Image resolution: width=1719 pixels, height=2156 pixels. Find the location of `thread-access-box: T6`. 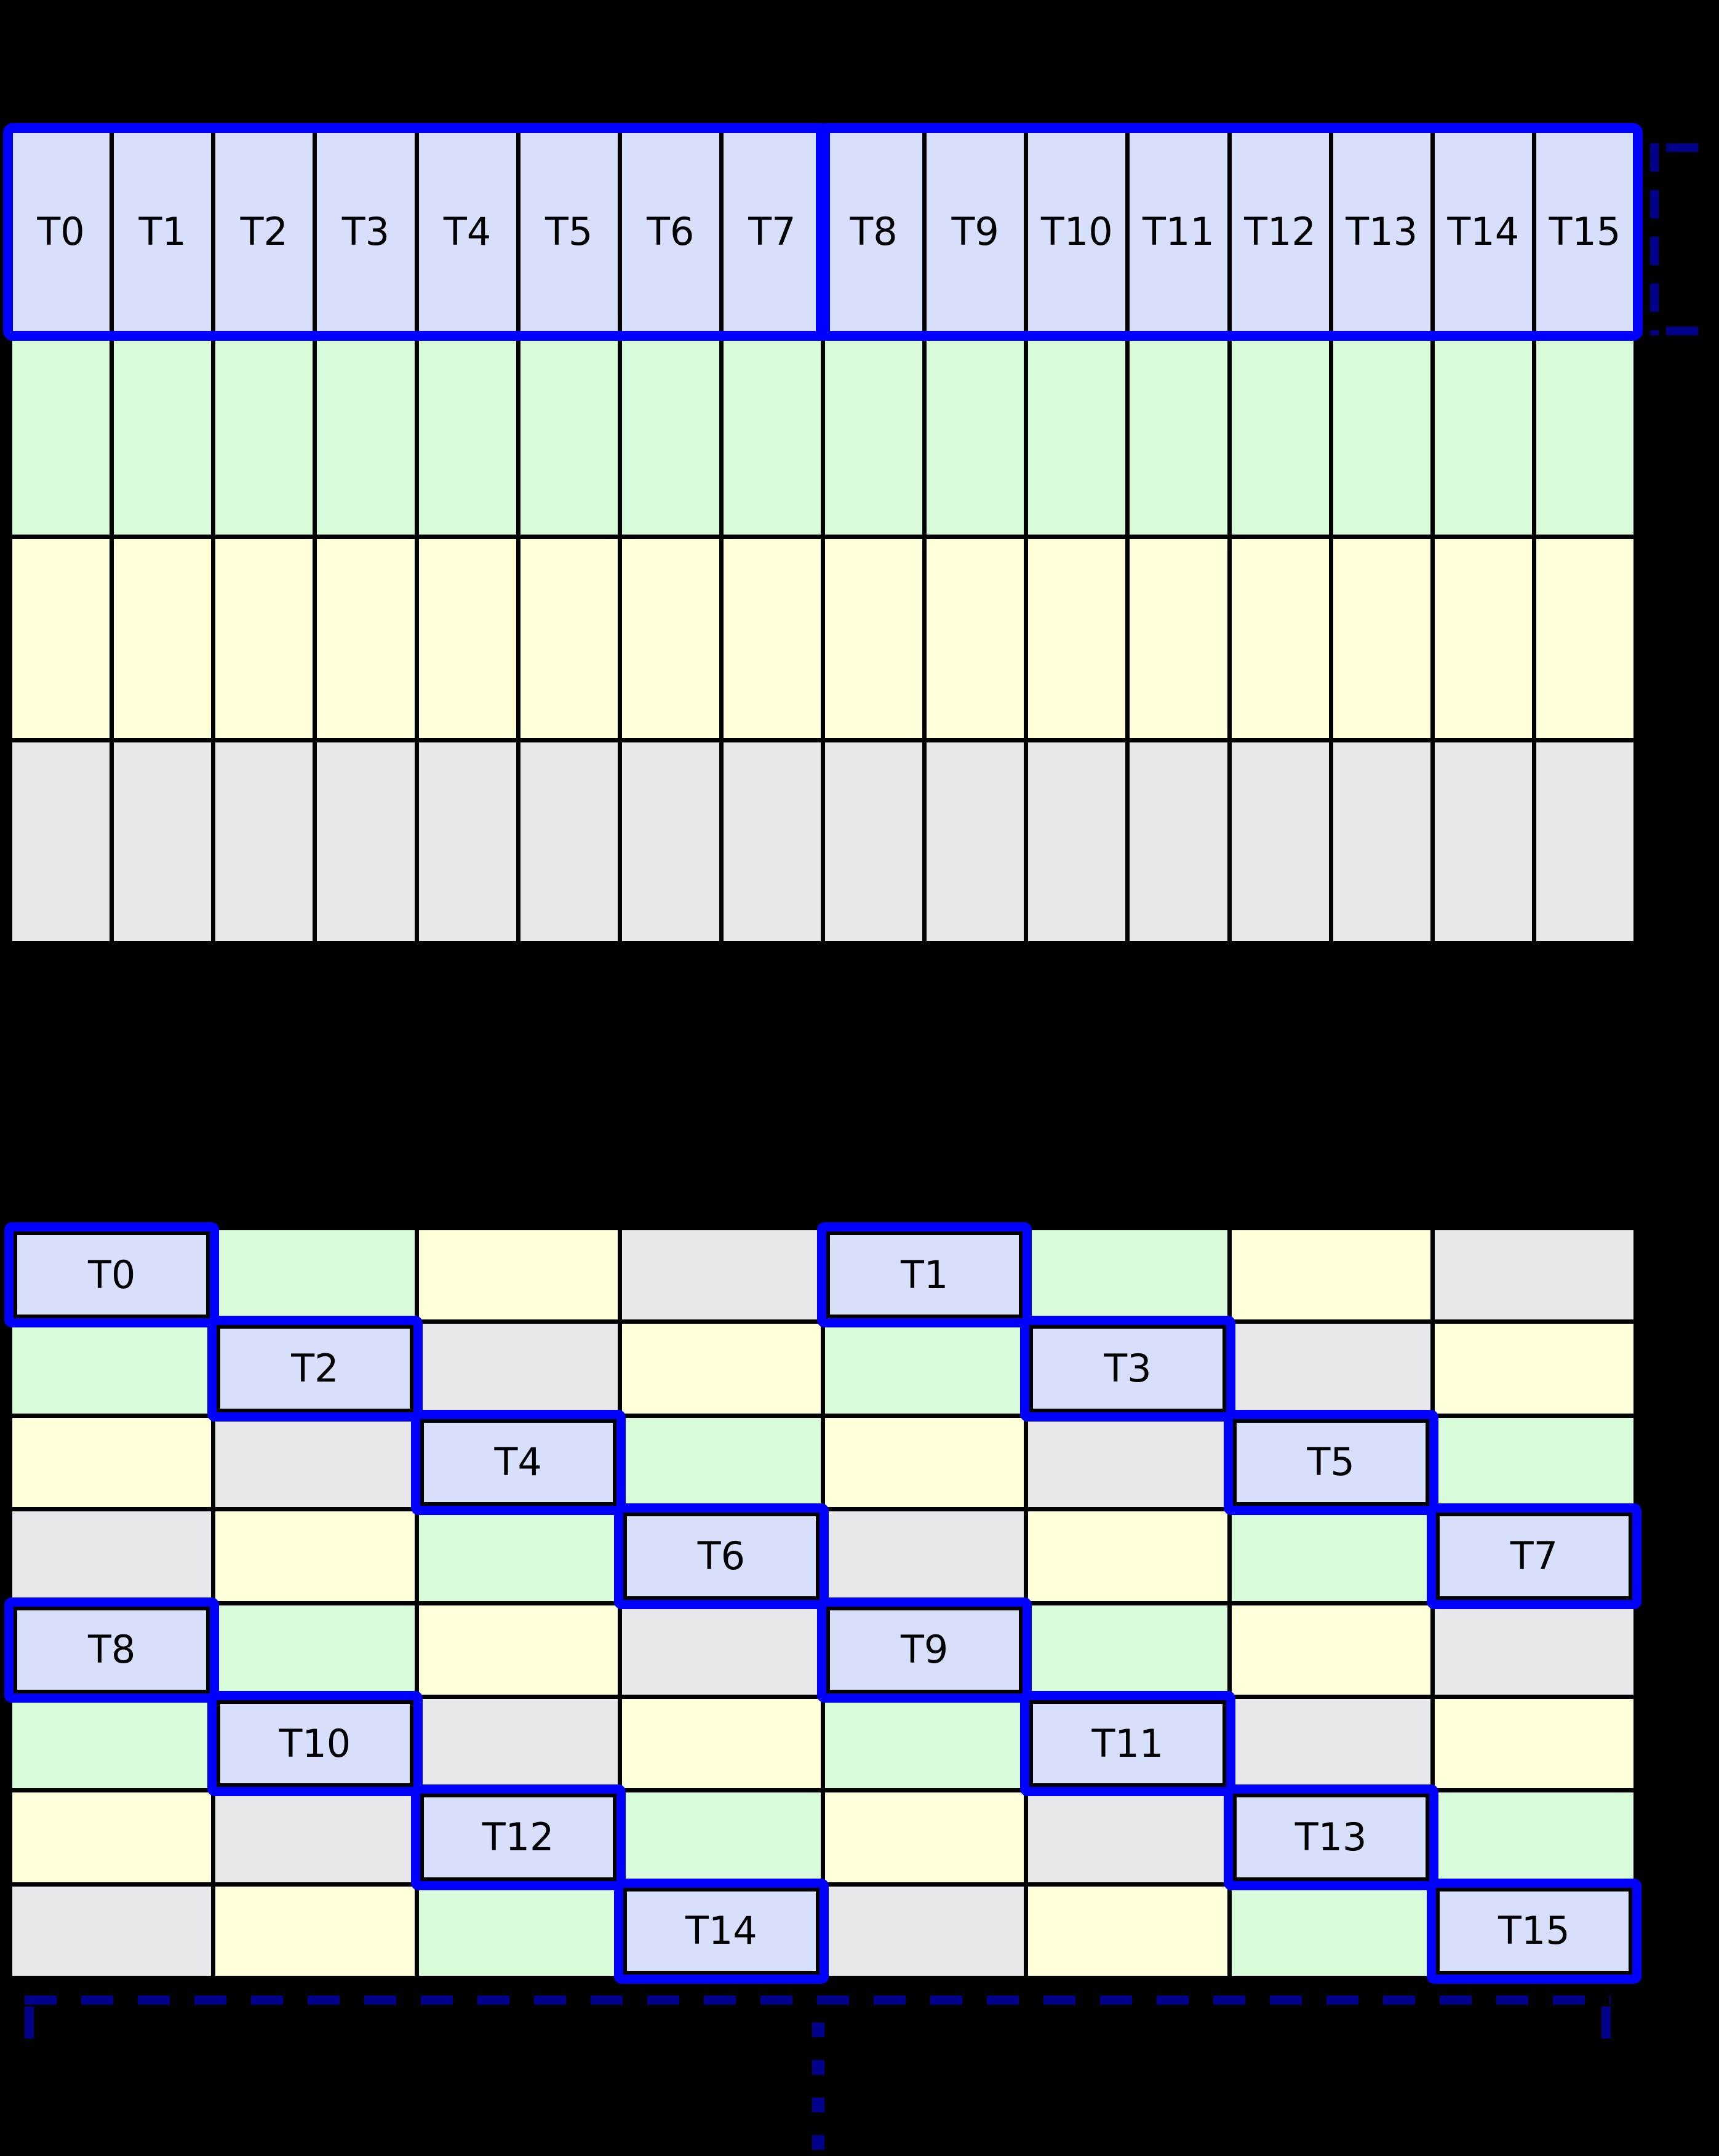

thread-access-box: T6 is located at coordinates (721, 1556).